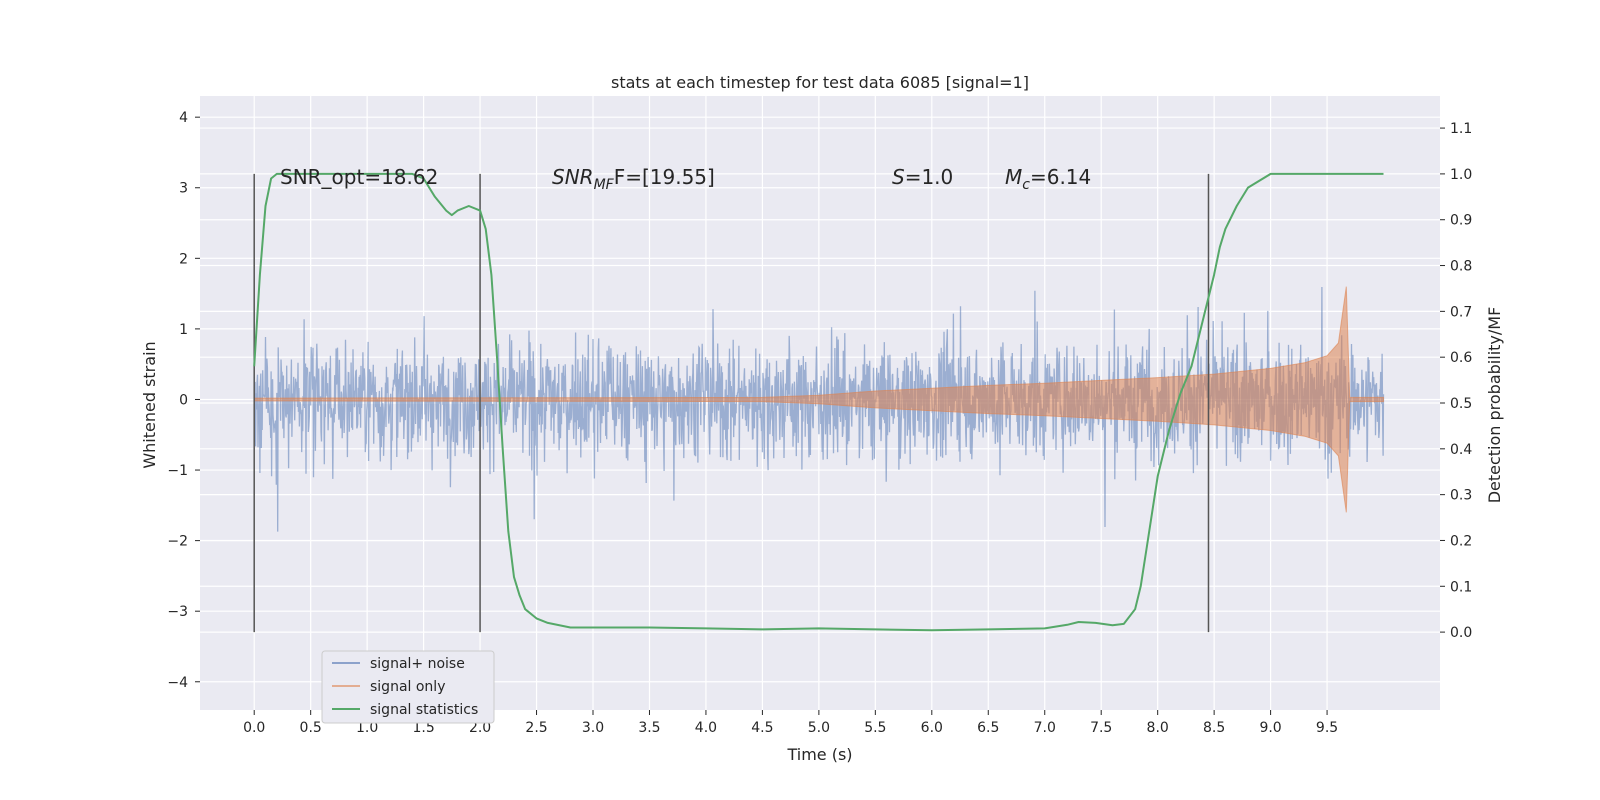 This screenshot has width=1600, height=800. I want to click on x-axis-label: Time (s), so click(819, 754).